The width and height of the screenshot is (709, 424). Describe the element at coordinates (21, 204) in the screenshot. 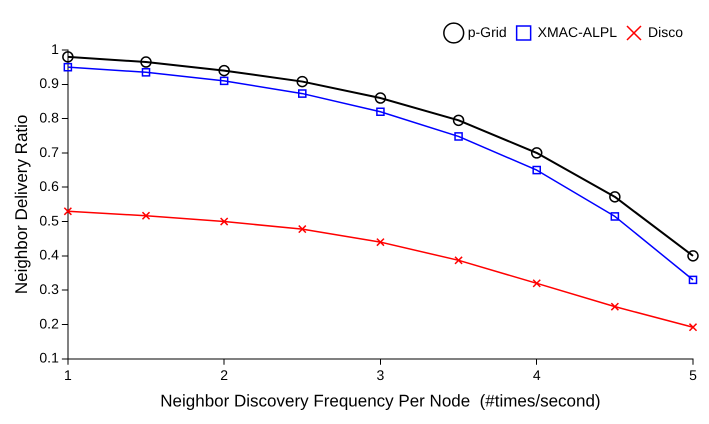

I see `y-axis-title: Neighbor Delivery Ratio` at that location.